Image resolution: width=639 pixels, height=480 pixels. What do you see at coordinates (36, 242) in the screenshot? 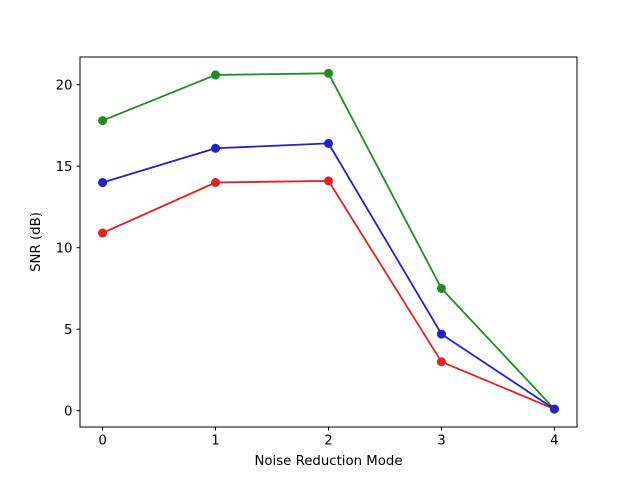
I see `y-axis-label: SNR (dB)` at bounding box center [36, 242].